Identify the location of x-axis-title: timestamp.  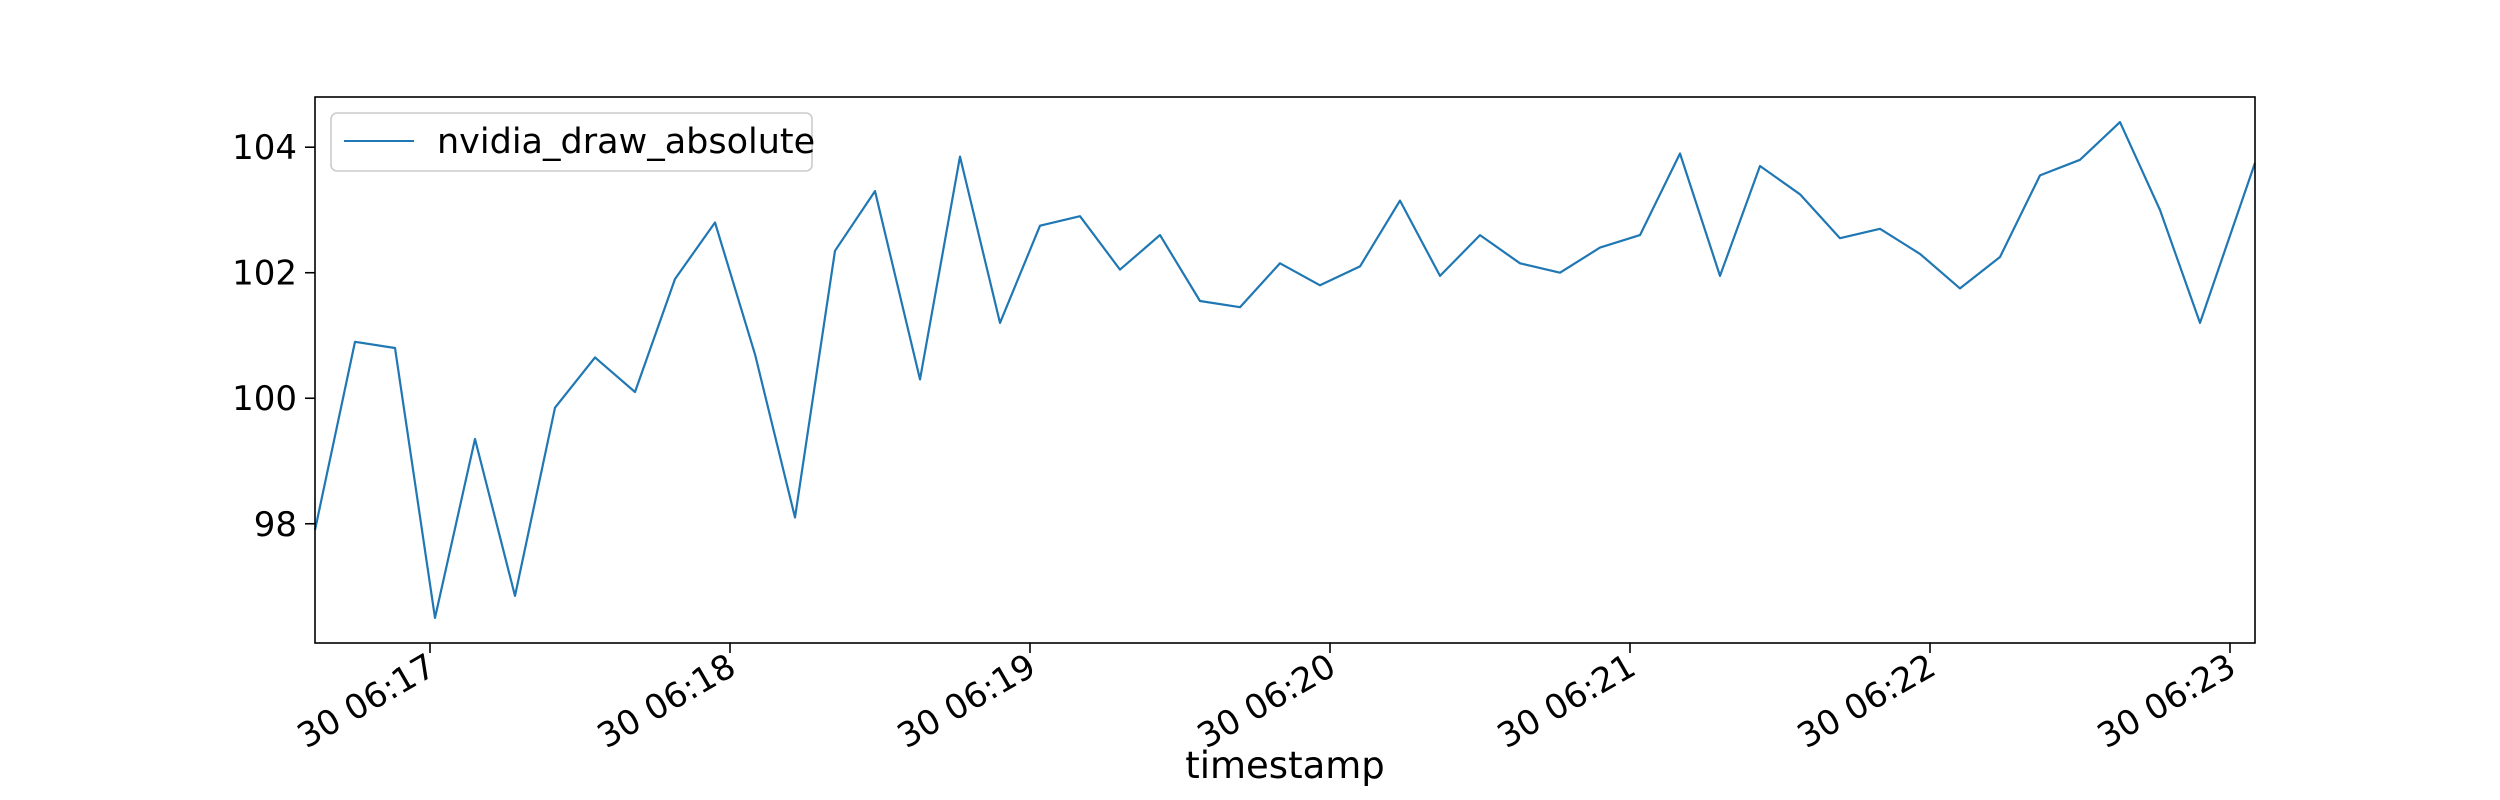
(1285, 765).